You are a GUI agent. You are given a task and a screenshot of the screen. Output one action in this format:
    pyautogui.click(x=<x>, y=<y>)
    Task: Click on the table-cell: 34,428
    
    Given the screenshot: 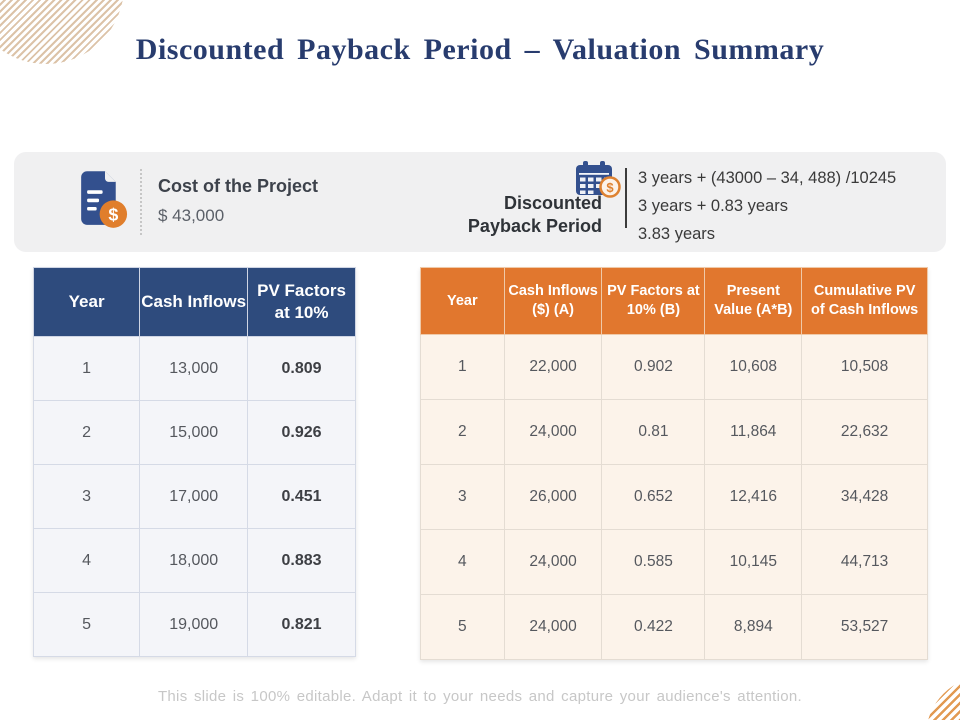 What is the action you would take?
    pyautogui.click(x=864, y=497)
    